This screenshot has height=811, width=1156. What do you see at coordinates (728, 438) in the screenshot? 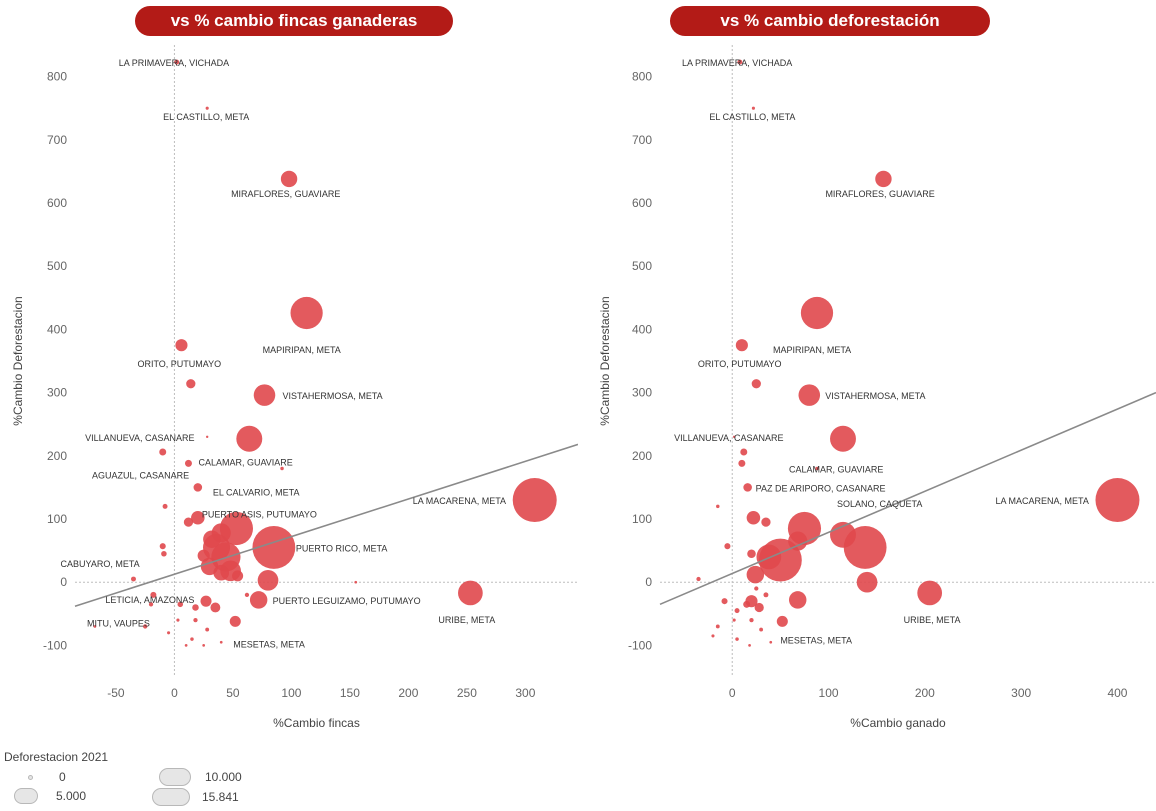
I see `point-label: VILLANUEVA, CASANARE` at bounding box center [728, 438].